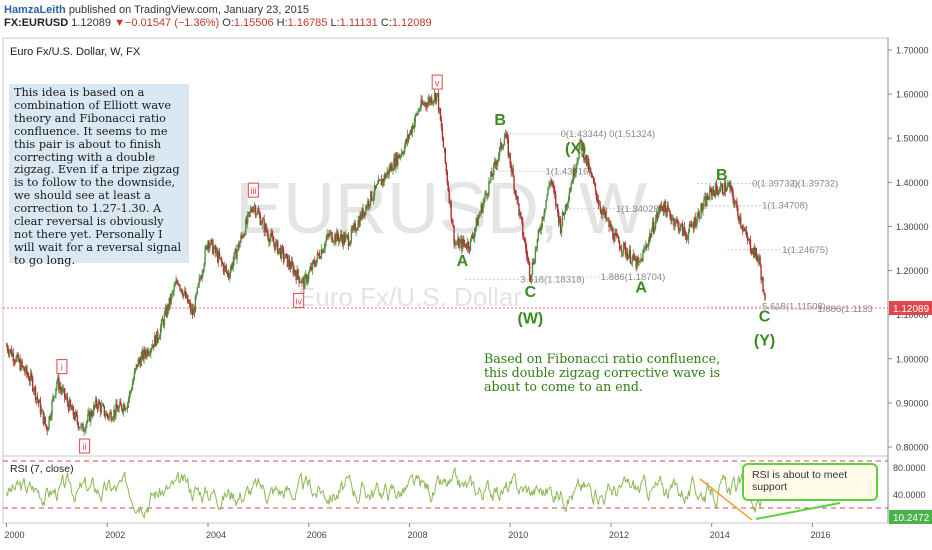 Image resolution: width=932 pixels, height=550 pixels. What do you see at coordinates (619, 535) in the screenshot?
I see `time-tick-label: 2012` at bounding box center [619, 535].